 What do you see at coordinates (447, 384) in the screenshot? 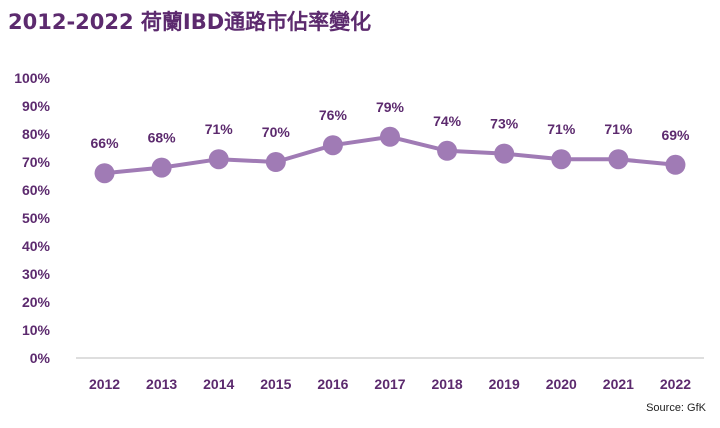
I see `x-tick-label: 2018` at bounding box center [447, 384].